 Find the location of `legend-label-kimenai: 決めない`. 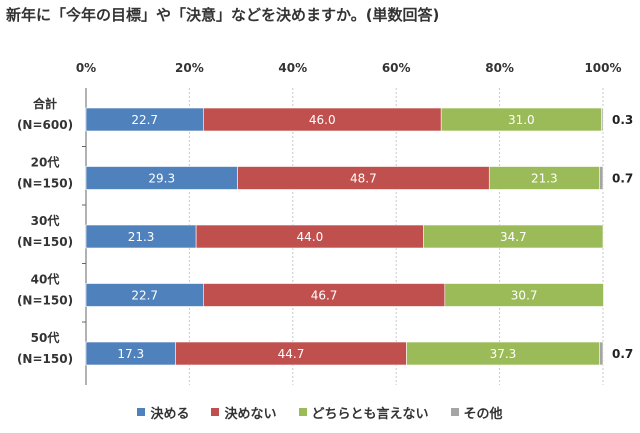

legend-label-kimenai: 決めない is located at coordinates (250, 414).